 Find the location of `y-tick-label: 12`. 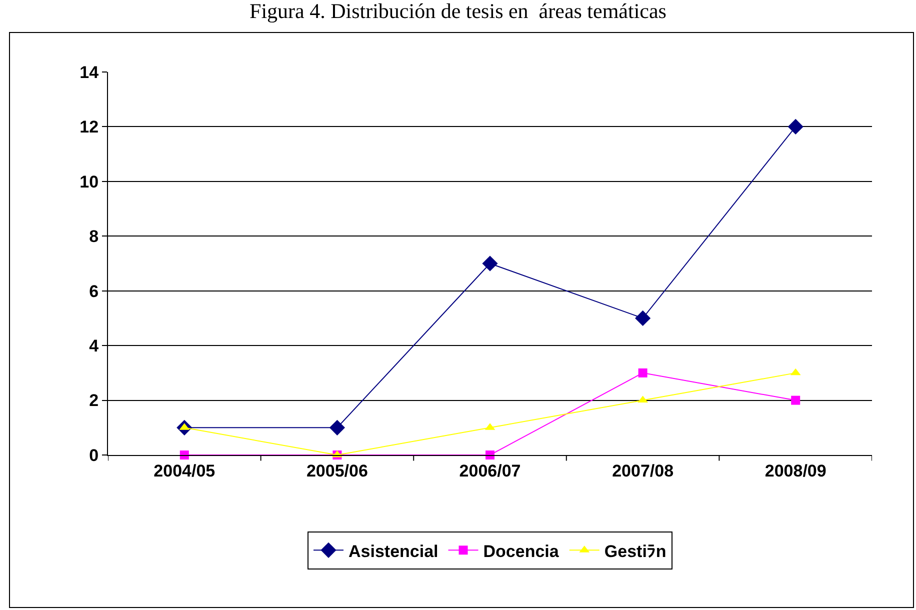

y-tick-label: 12 is located at coordinates (89, 127).